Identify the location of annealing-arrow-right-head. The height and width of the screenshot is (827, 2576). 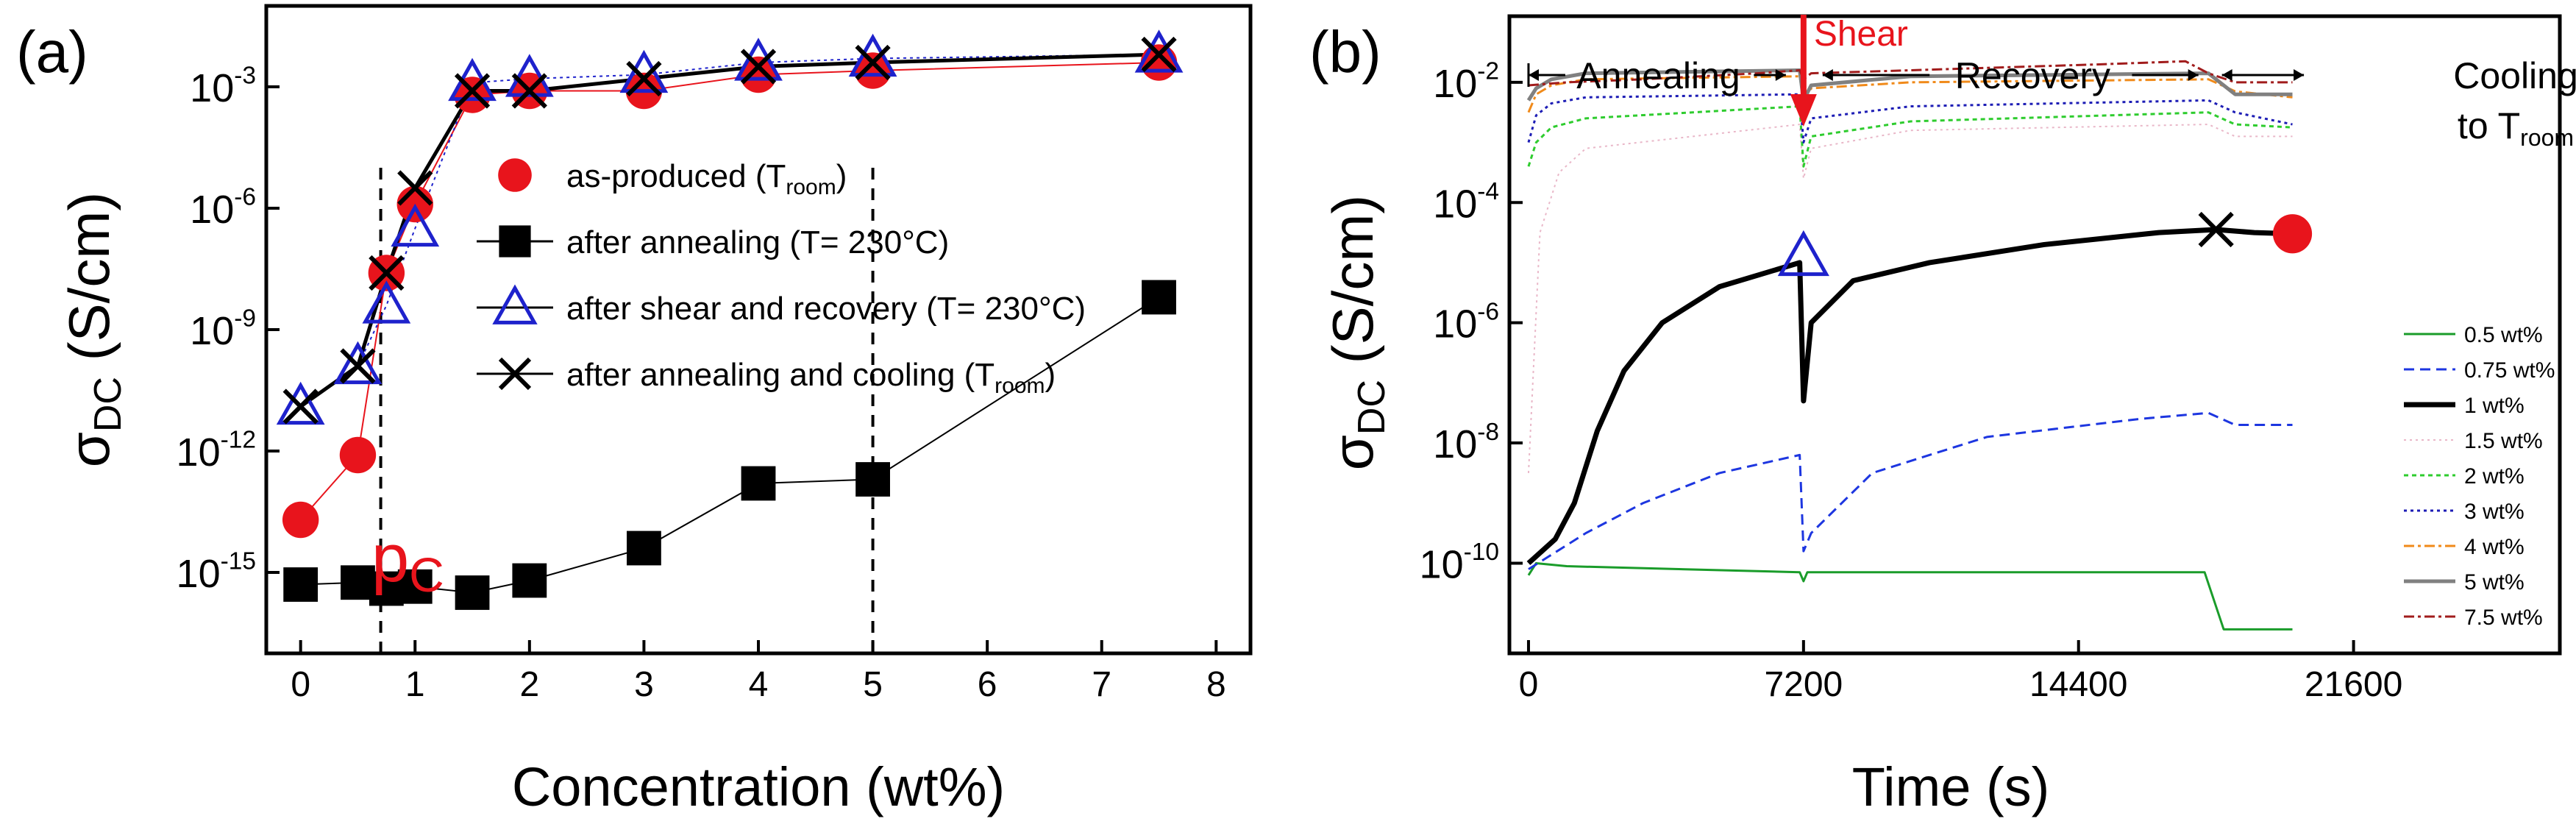
(1780, 75).